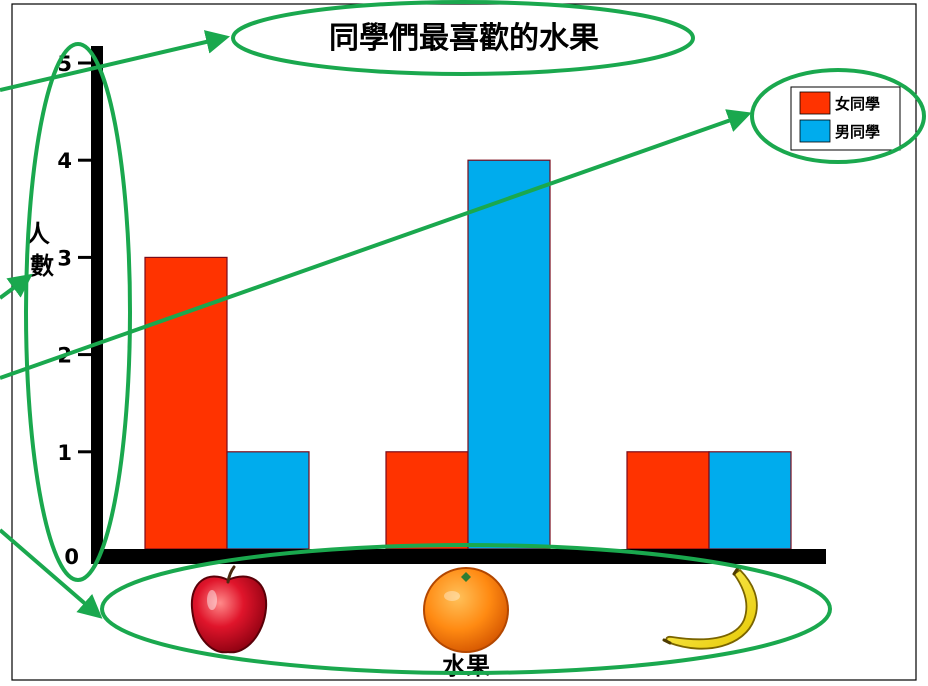  What do you see at coordinates (64, 258) in the screenshot?
I see `y-tick-label-3: 3` at bounding box center [64, 258].